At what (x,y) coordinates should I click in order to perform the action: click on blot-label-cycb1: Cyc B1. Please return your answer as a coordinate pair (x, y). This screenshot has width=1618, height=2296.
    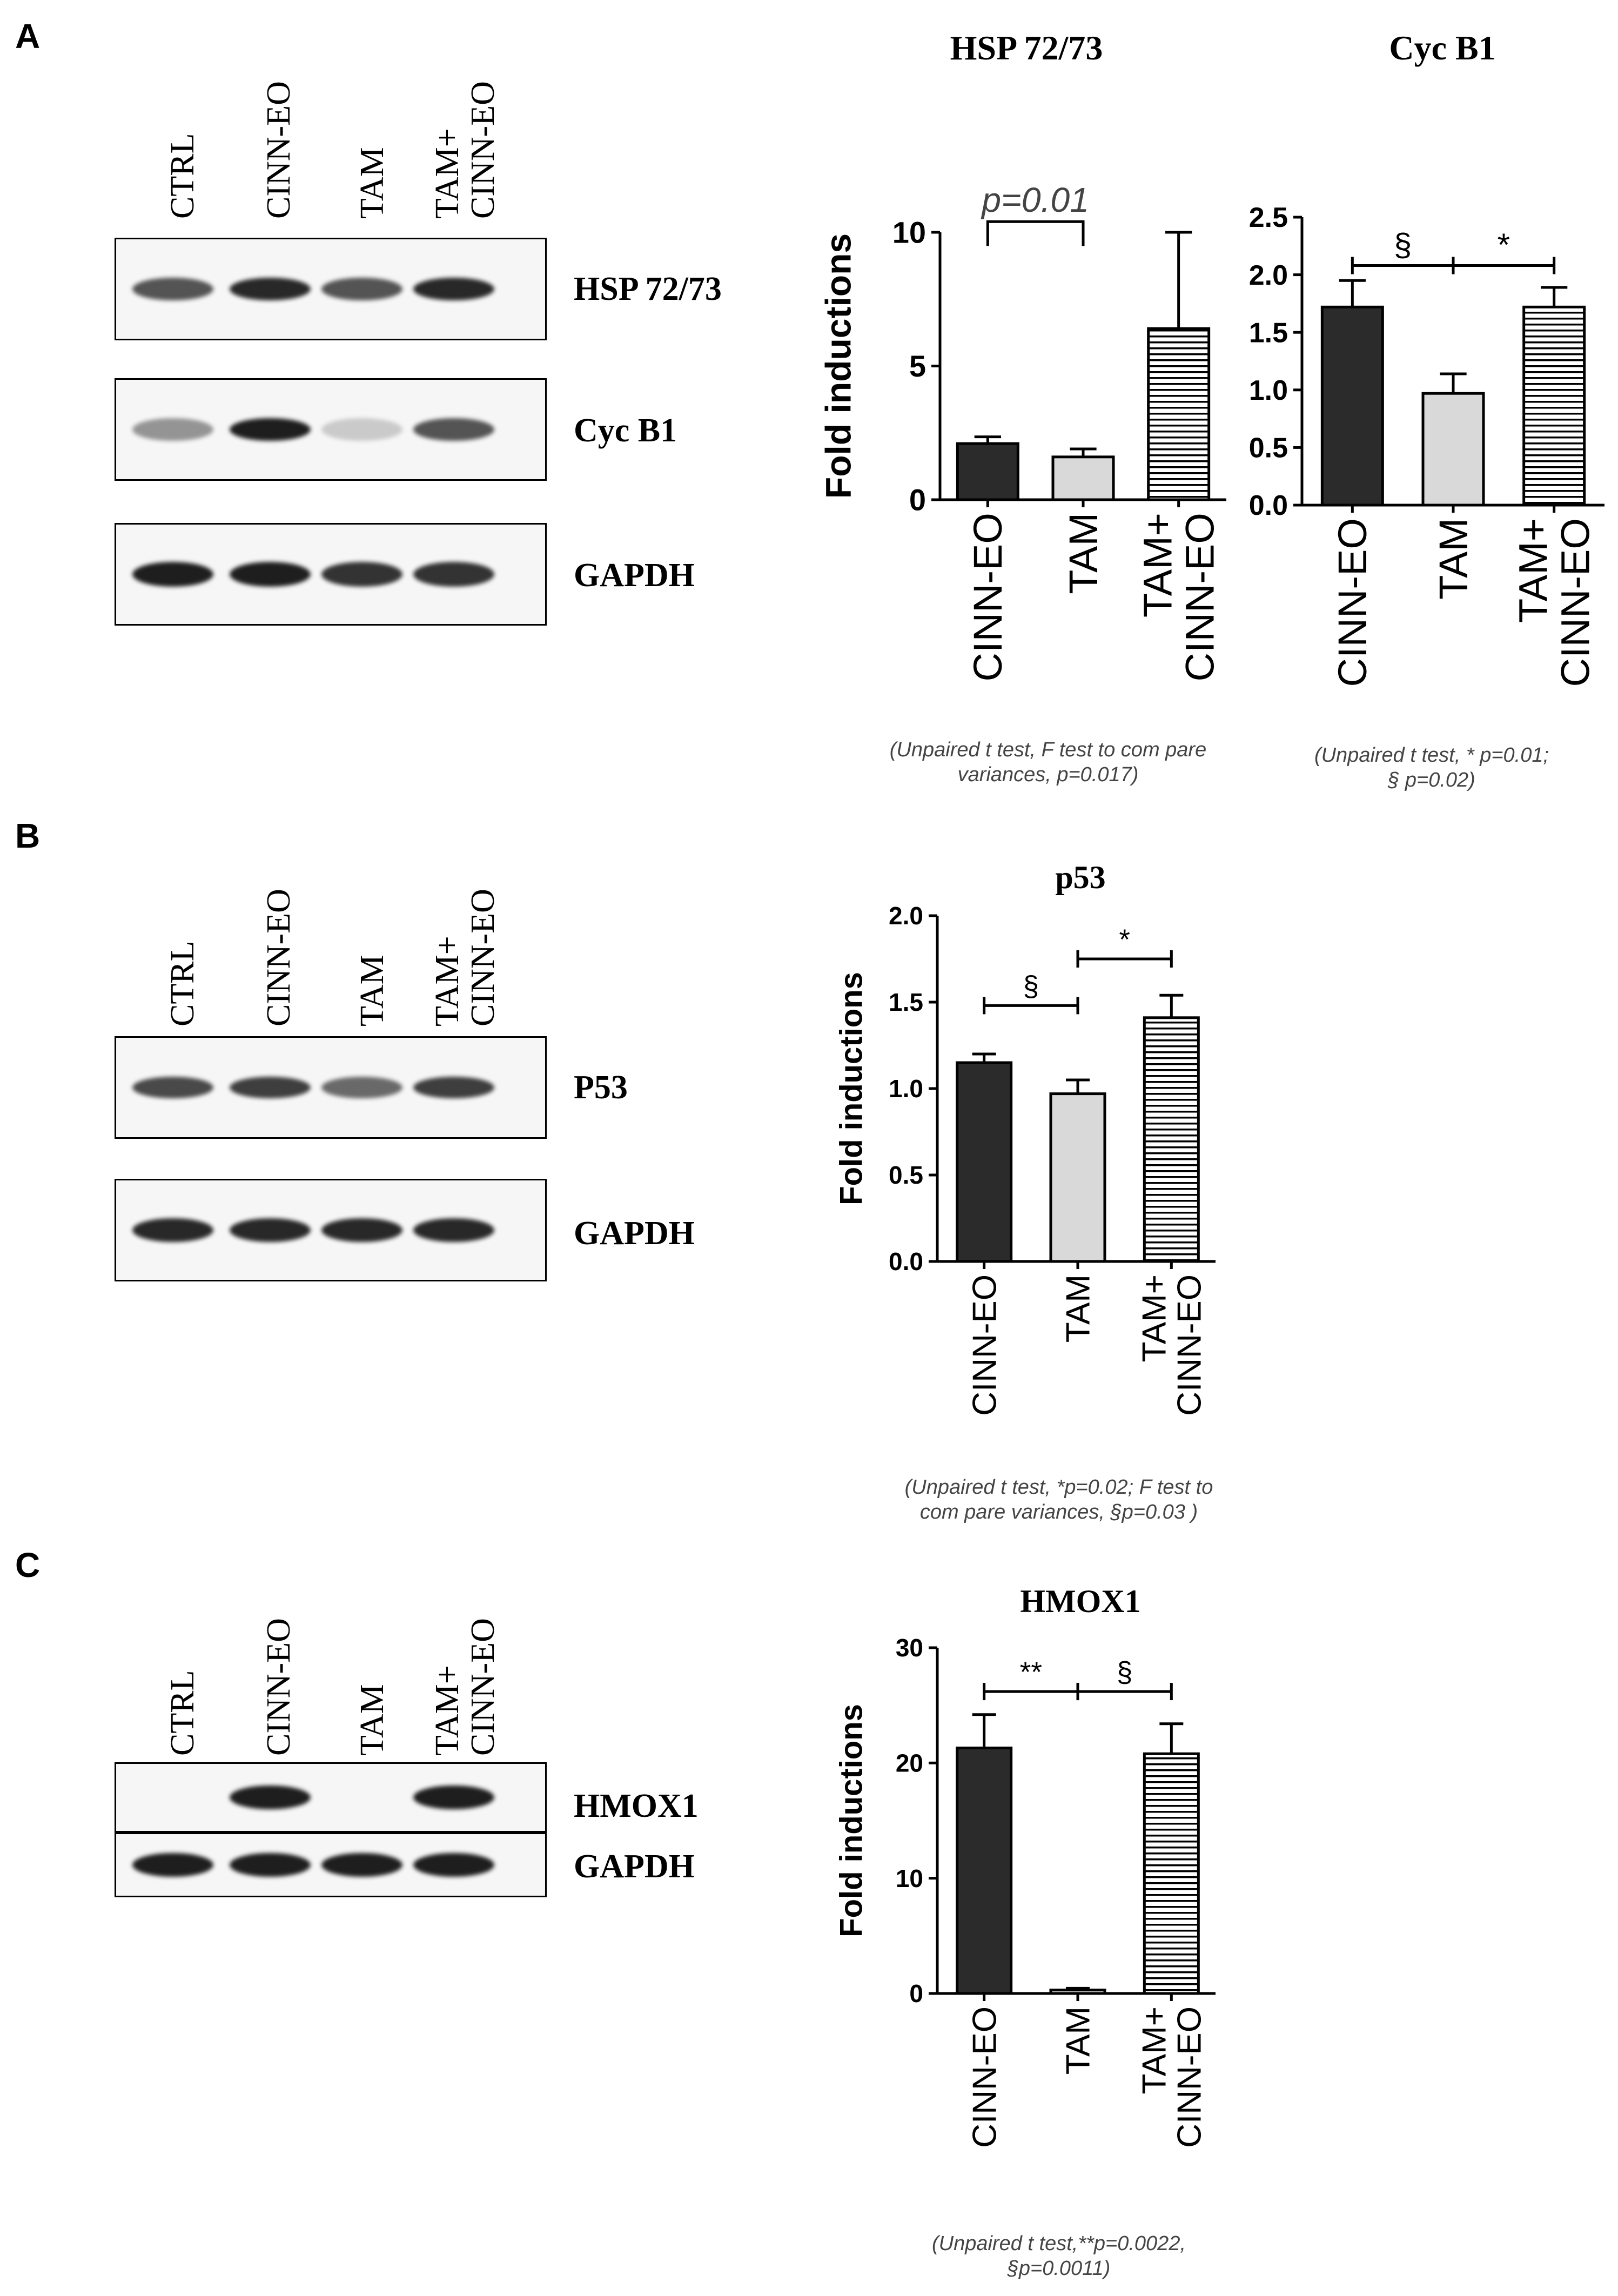
    Looking at the image, I should click on (626, 430).